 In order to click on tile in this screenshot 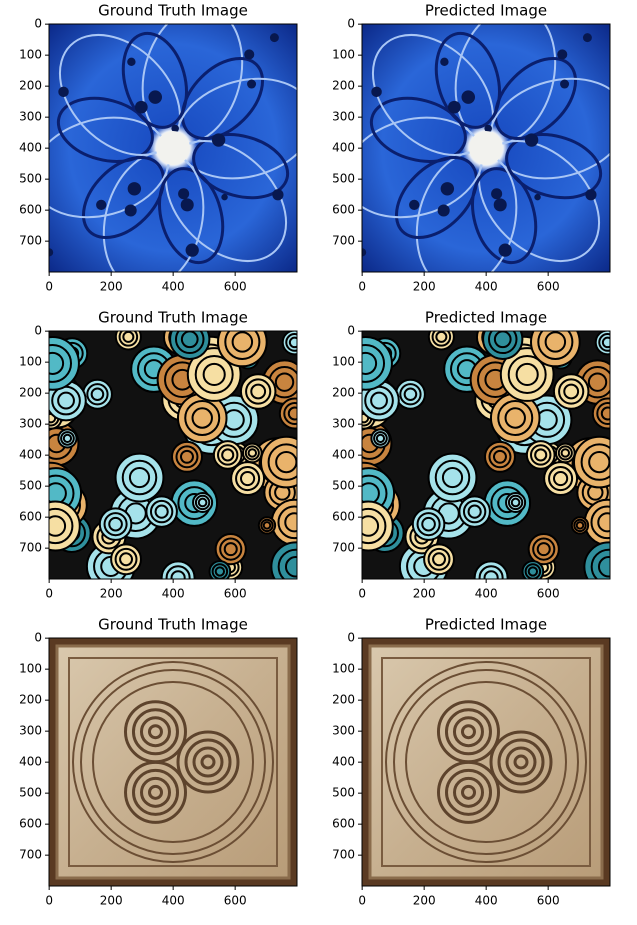, I will do `click(486, 762)`.